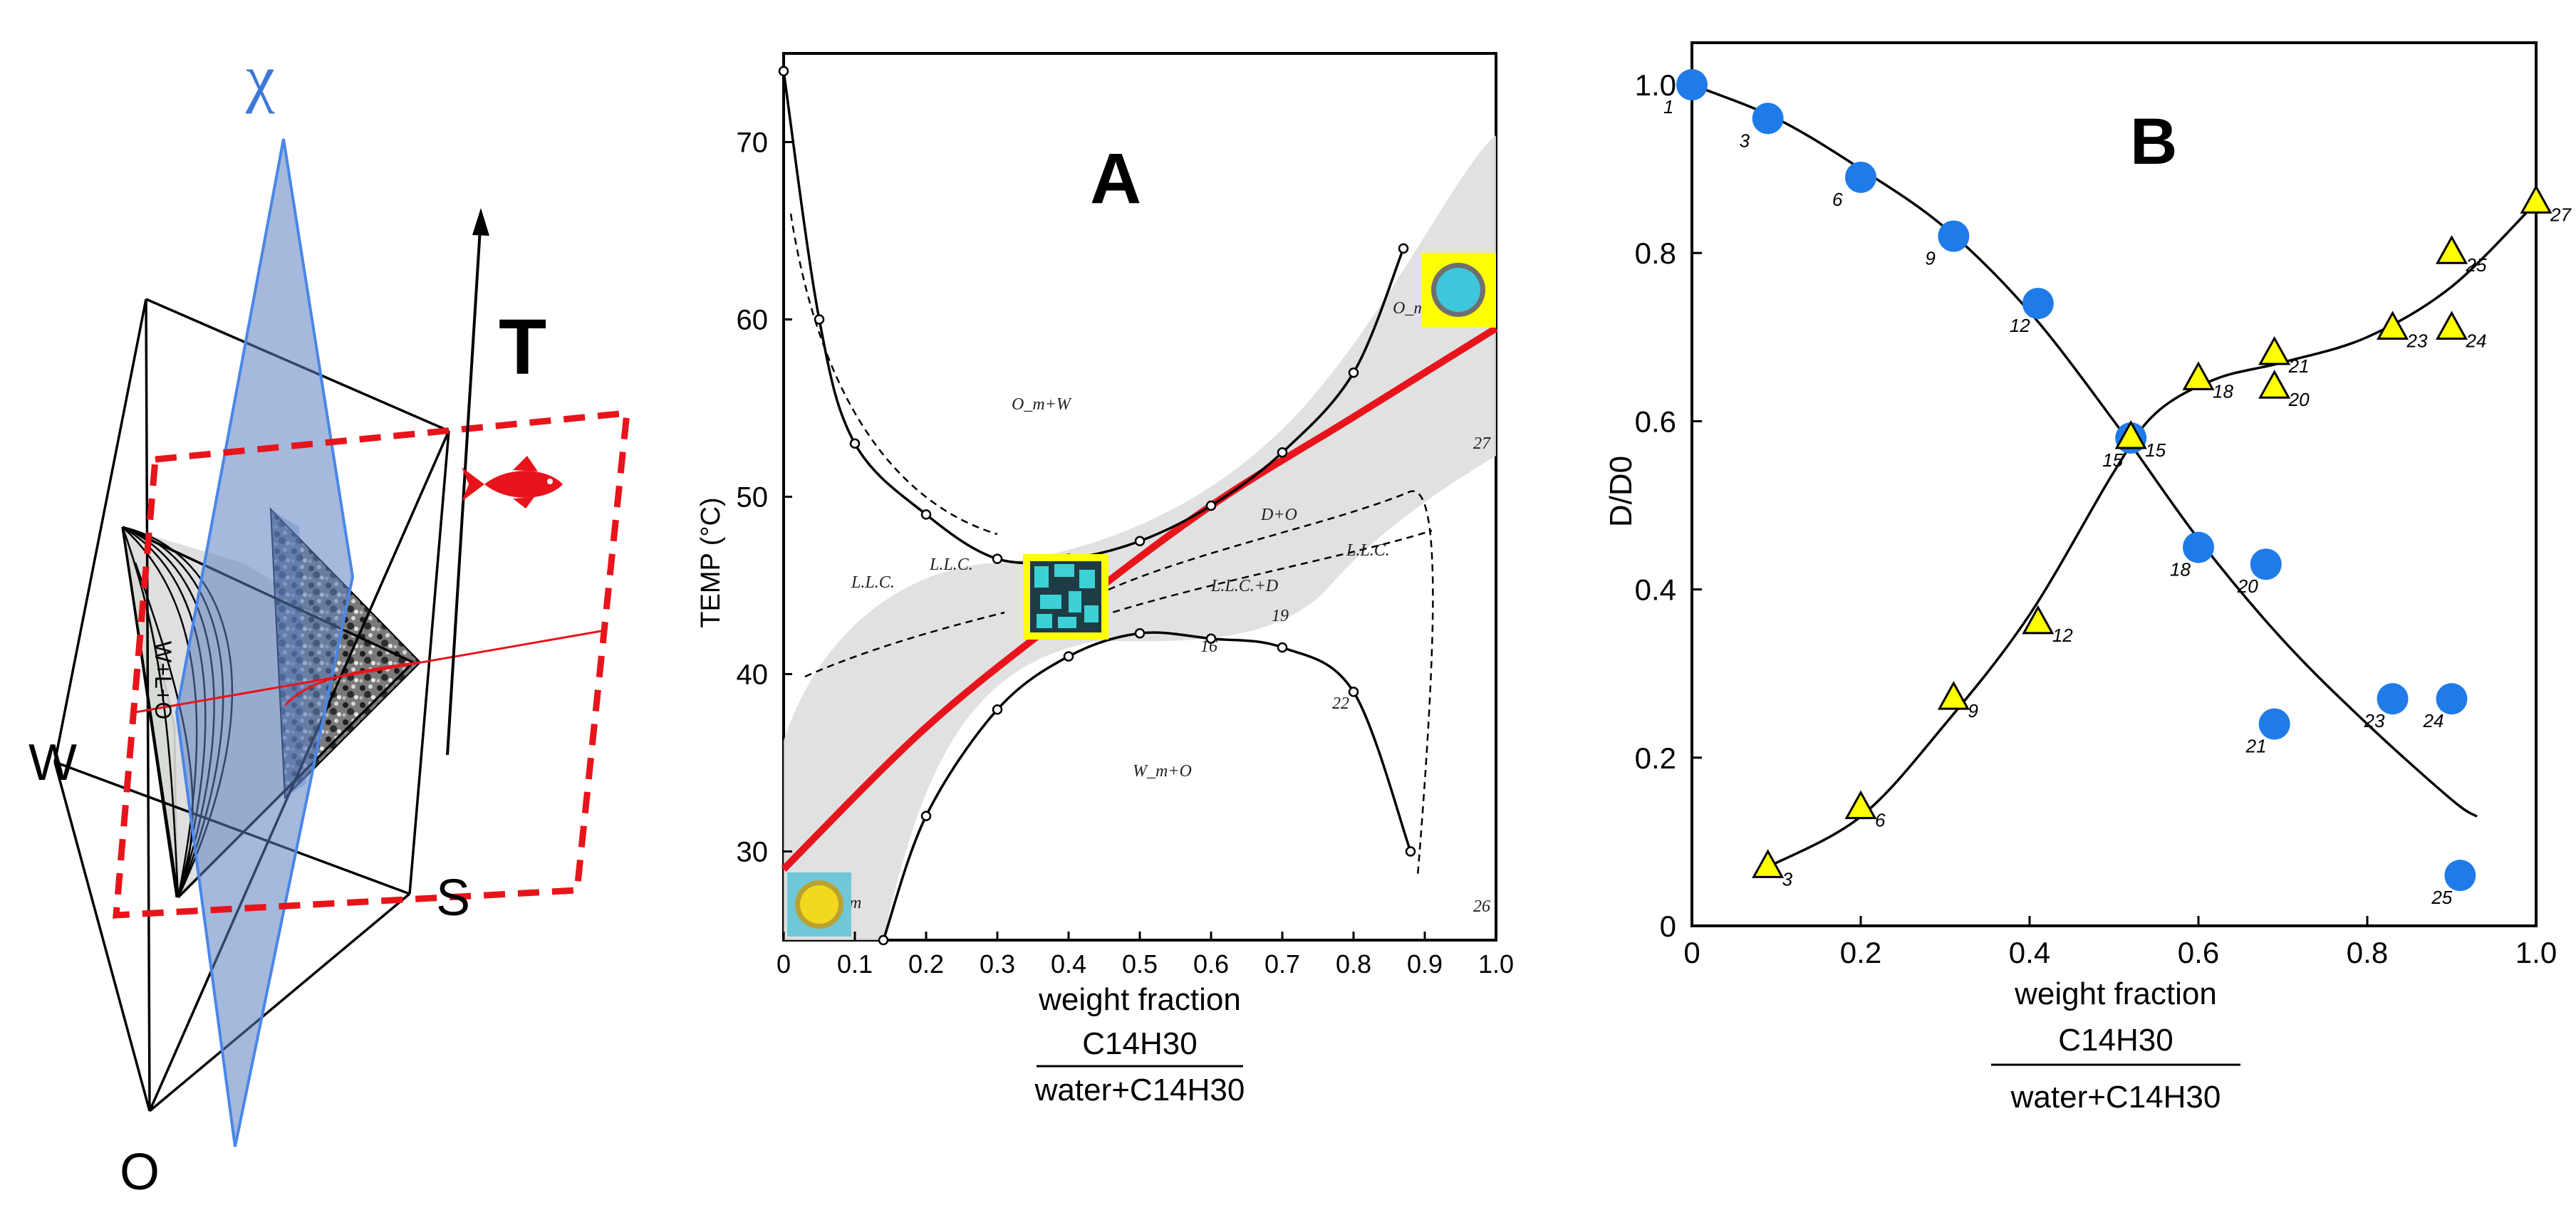 Image resolution: width=2576 pixels, height=1225 pixels. What do you see at coordinates (2367, 952) in the screenshot?
I see `b-xtick-label: 0.8` at bounding box center [2367, 952].